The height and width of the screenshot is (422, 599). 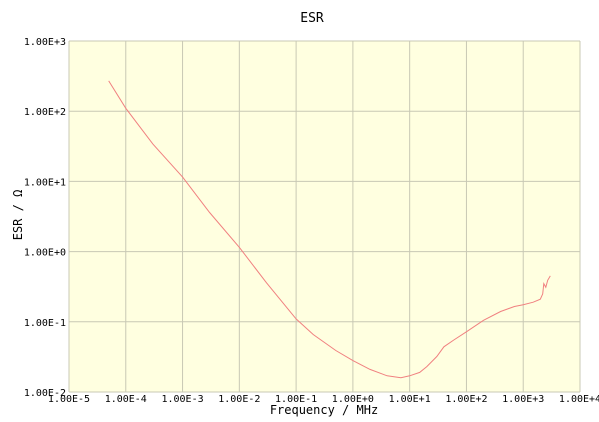 What do you see at coordinates (69, 399) in the screenshot?
I see `x-tick-label: 1.00E-5` at bounding box center [69, 399].